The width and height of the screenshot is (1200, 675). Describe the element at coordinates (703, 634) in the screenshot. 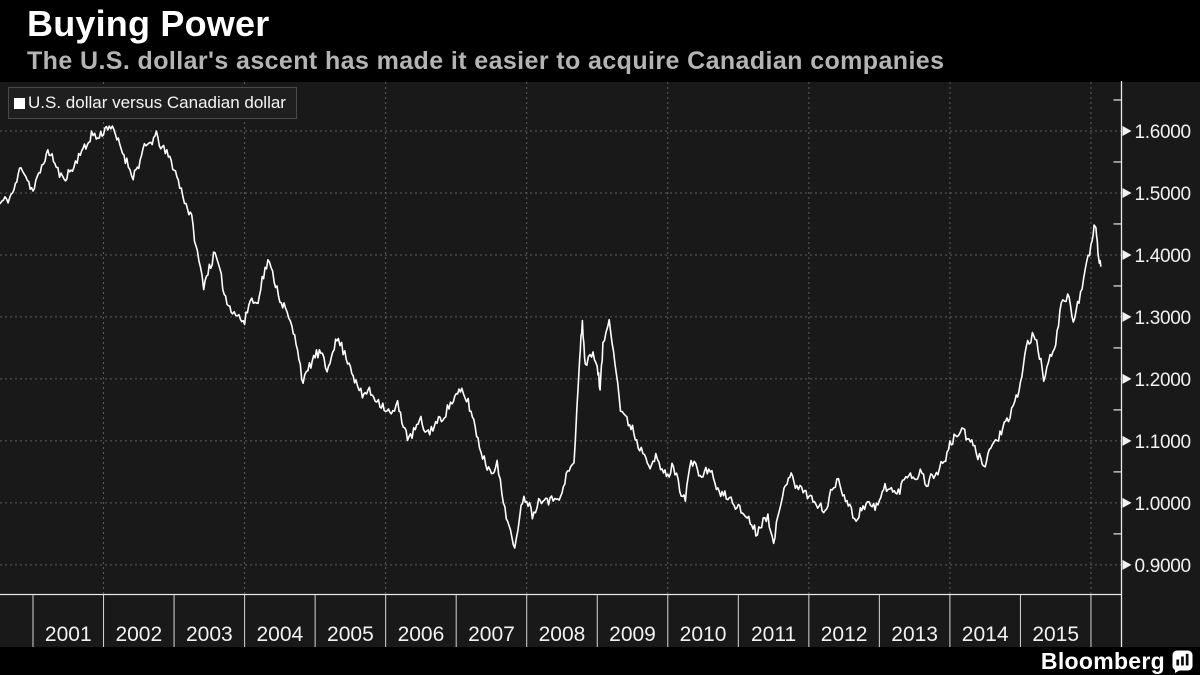

I see `x-tick-label: 2010` at that location.